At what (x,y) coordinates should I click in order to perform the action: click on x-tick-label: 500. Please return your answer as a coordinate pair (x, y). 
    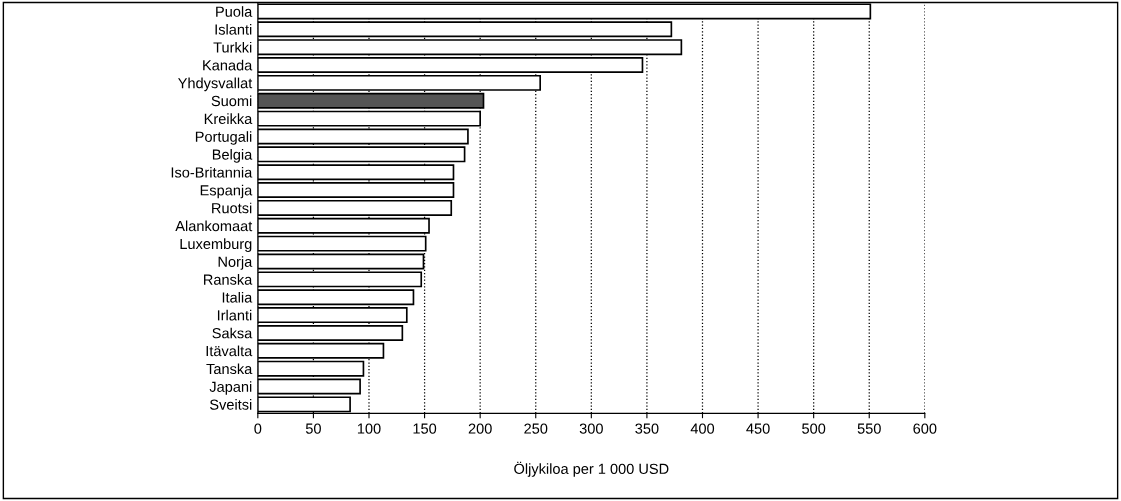
    Looking at the image, I should click on (814, 428).